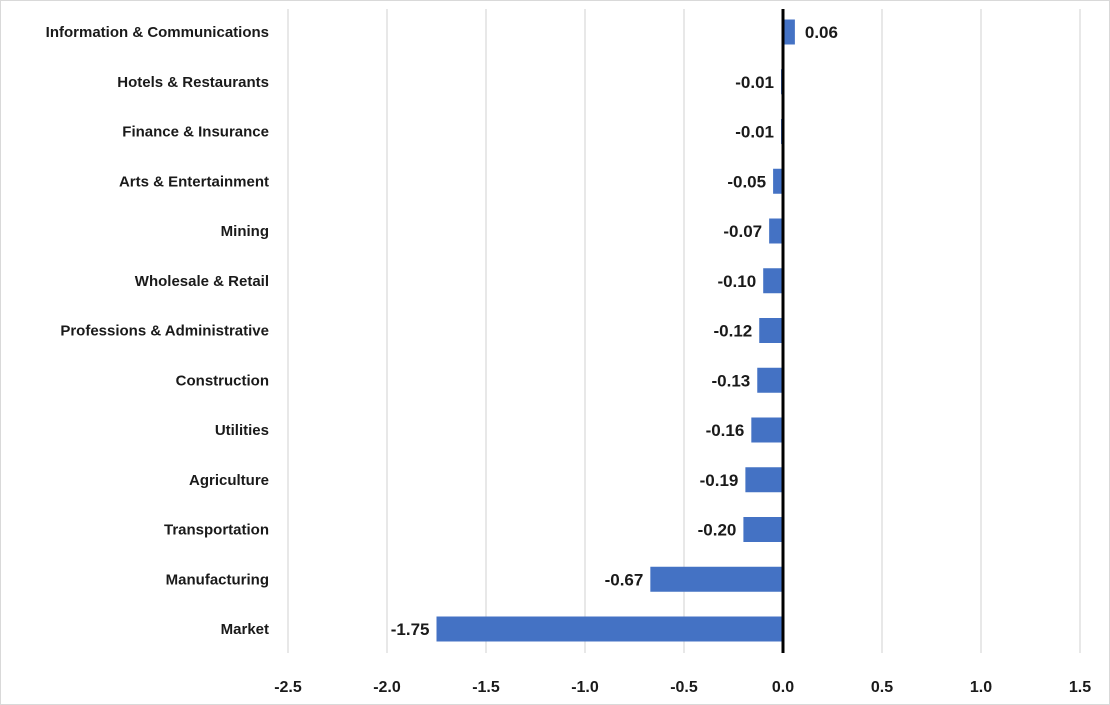  What do you see at coordinates (195, 132) in the screenshot?
I see `category-label: Finance & Insurance` at bounding box center [195, 132].